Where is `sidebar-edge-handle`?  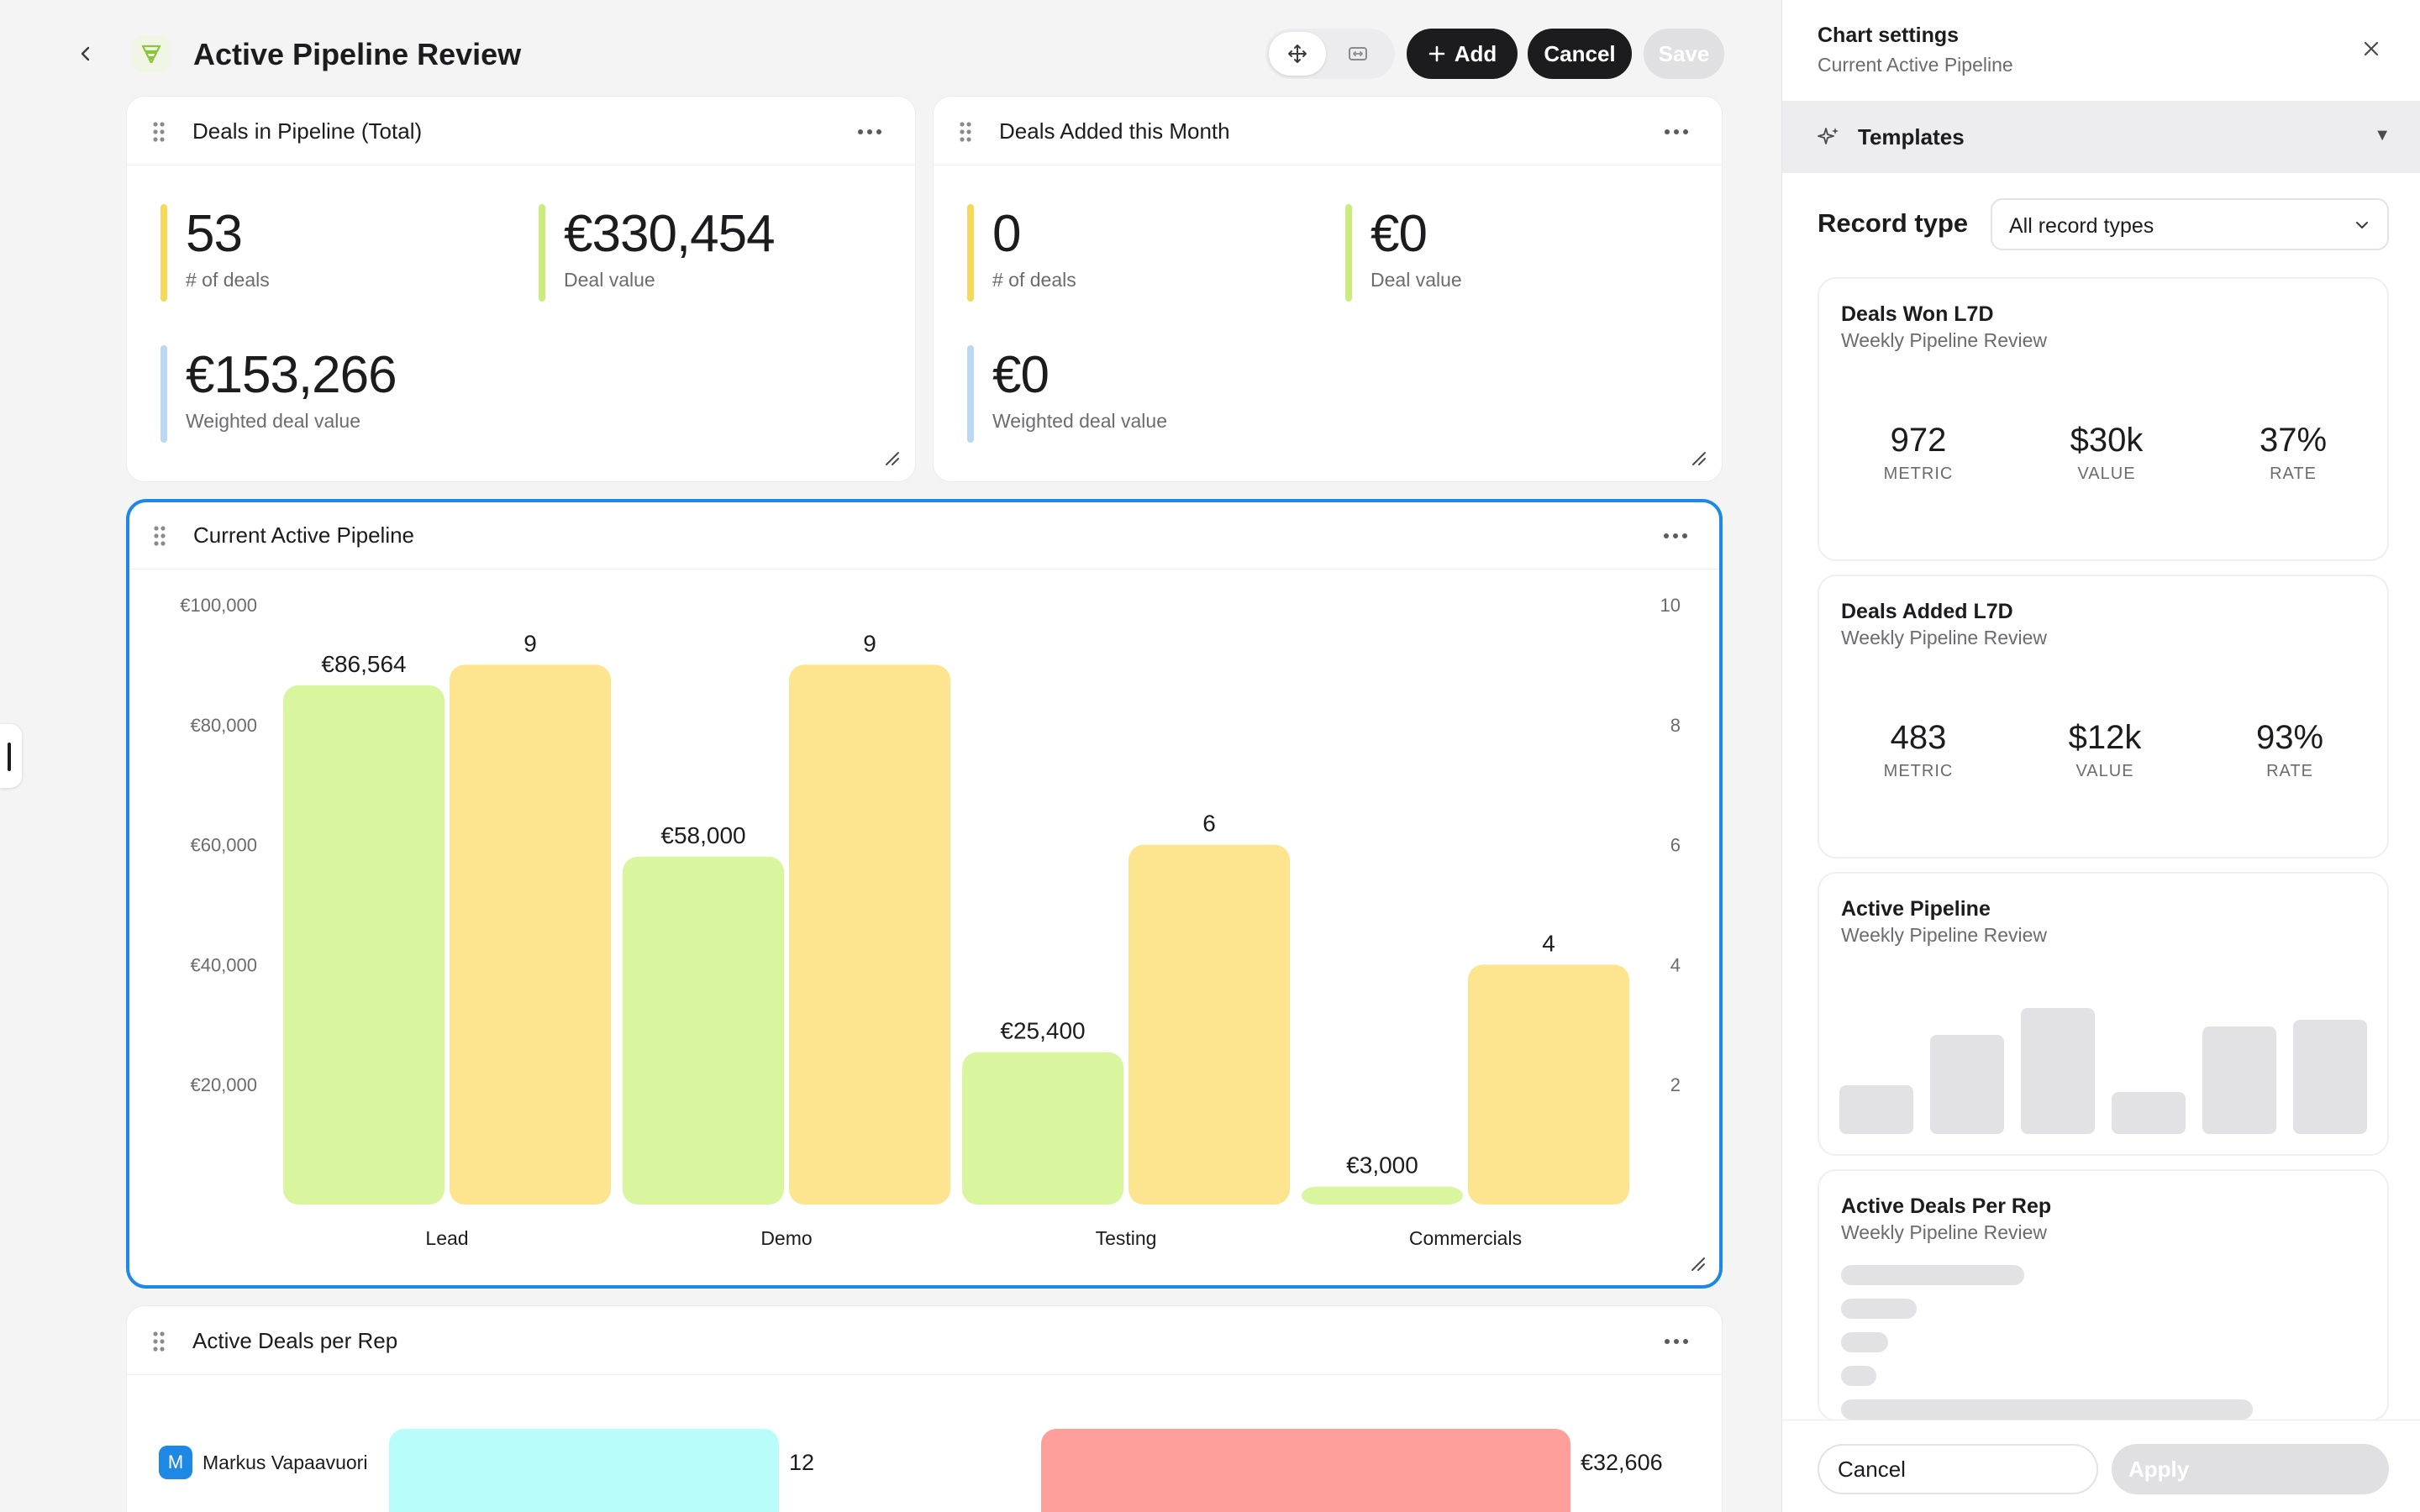 sidebar-edge-handle is located at coordinates (11, 756).